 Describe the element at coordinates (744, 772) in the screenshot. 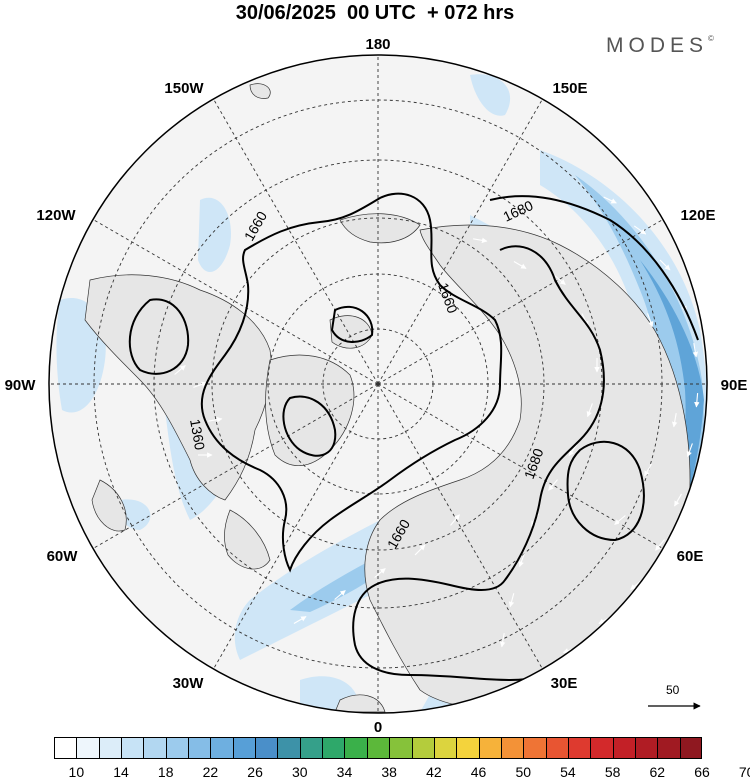

I see `colorbar-tick-label: 70` at that location.